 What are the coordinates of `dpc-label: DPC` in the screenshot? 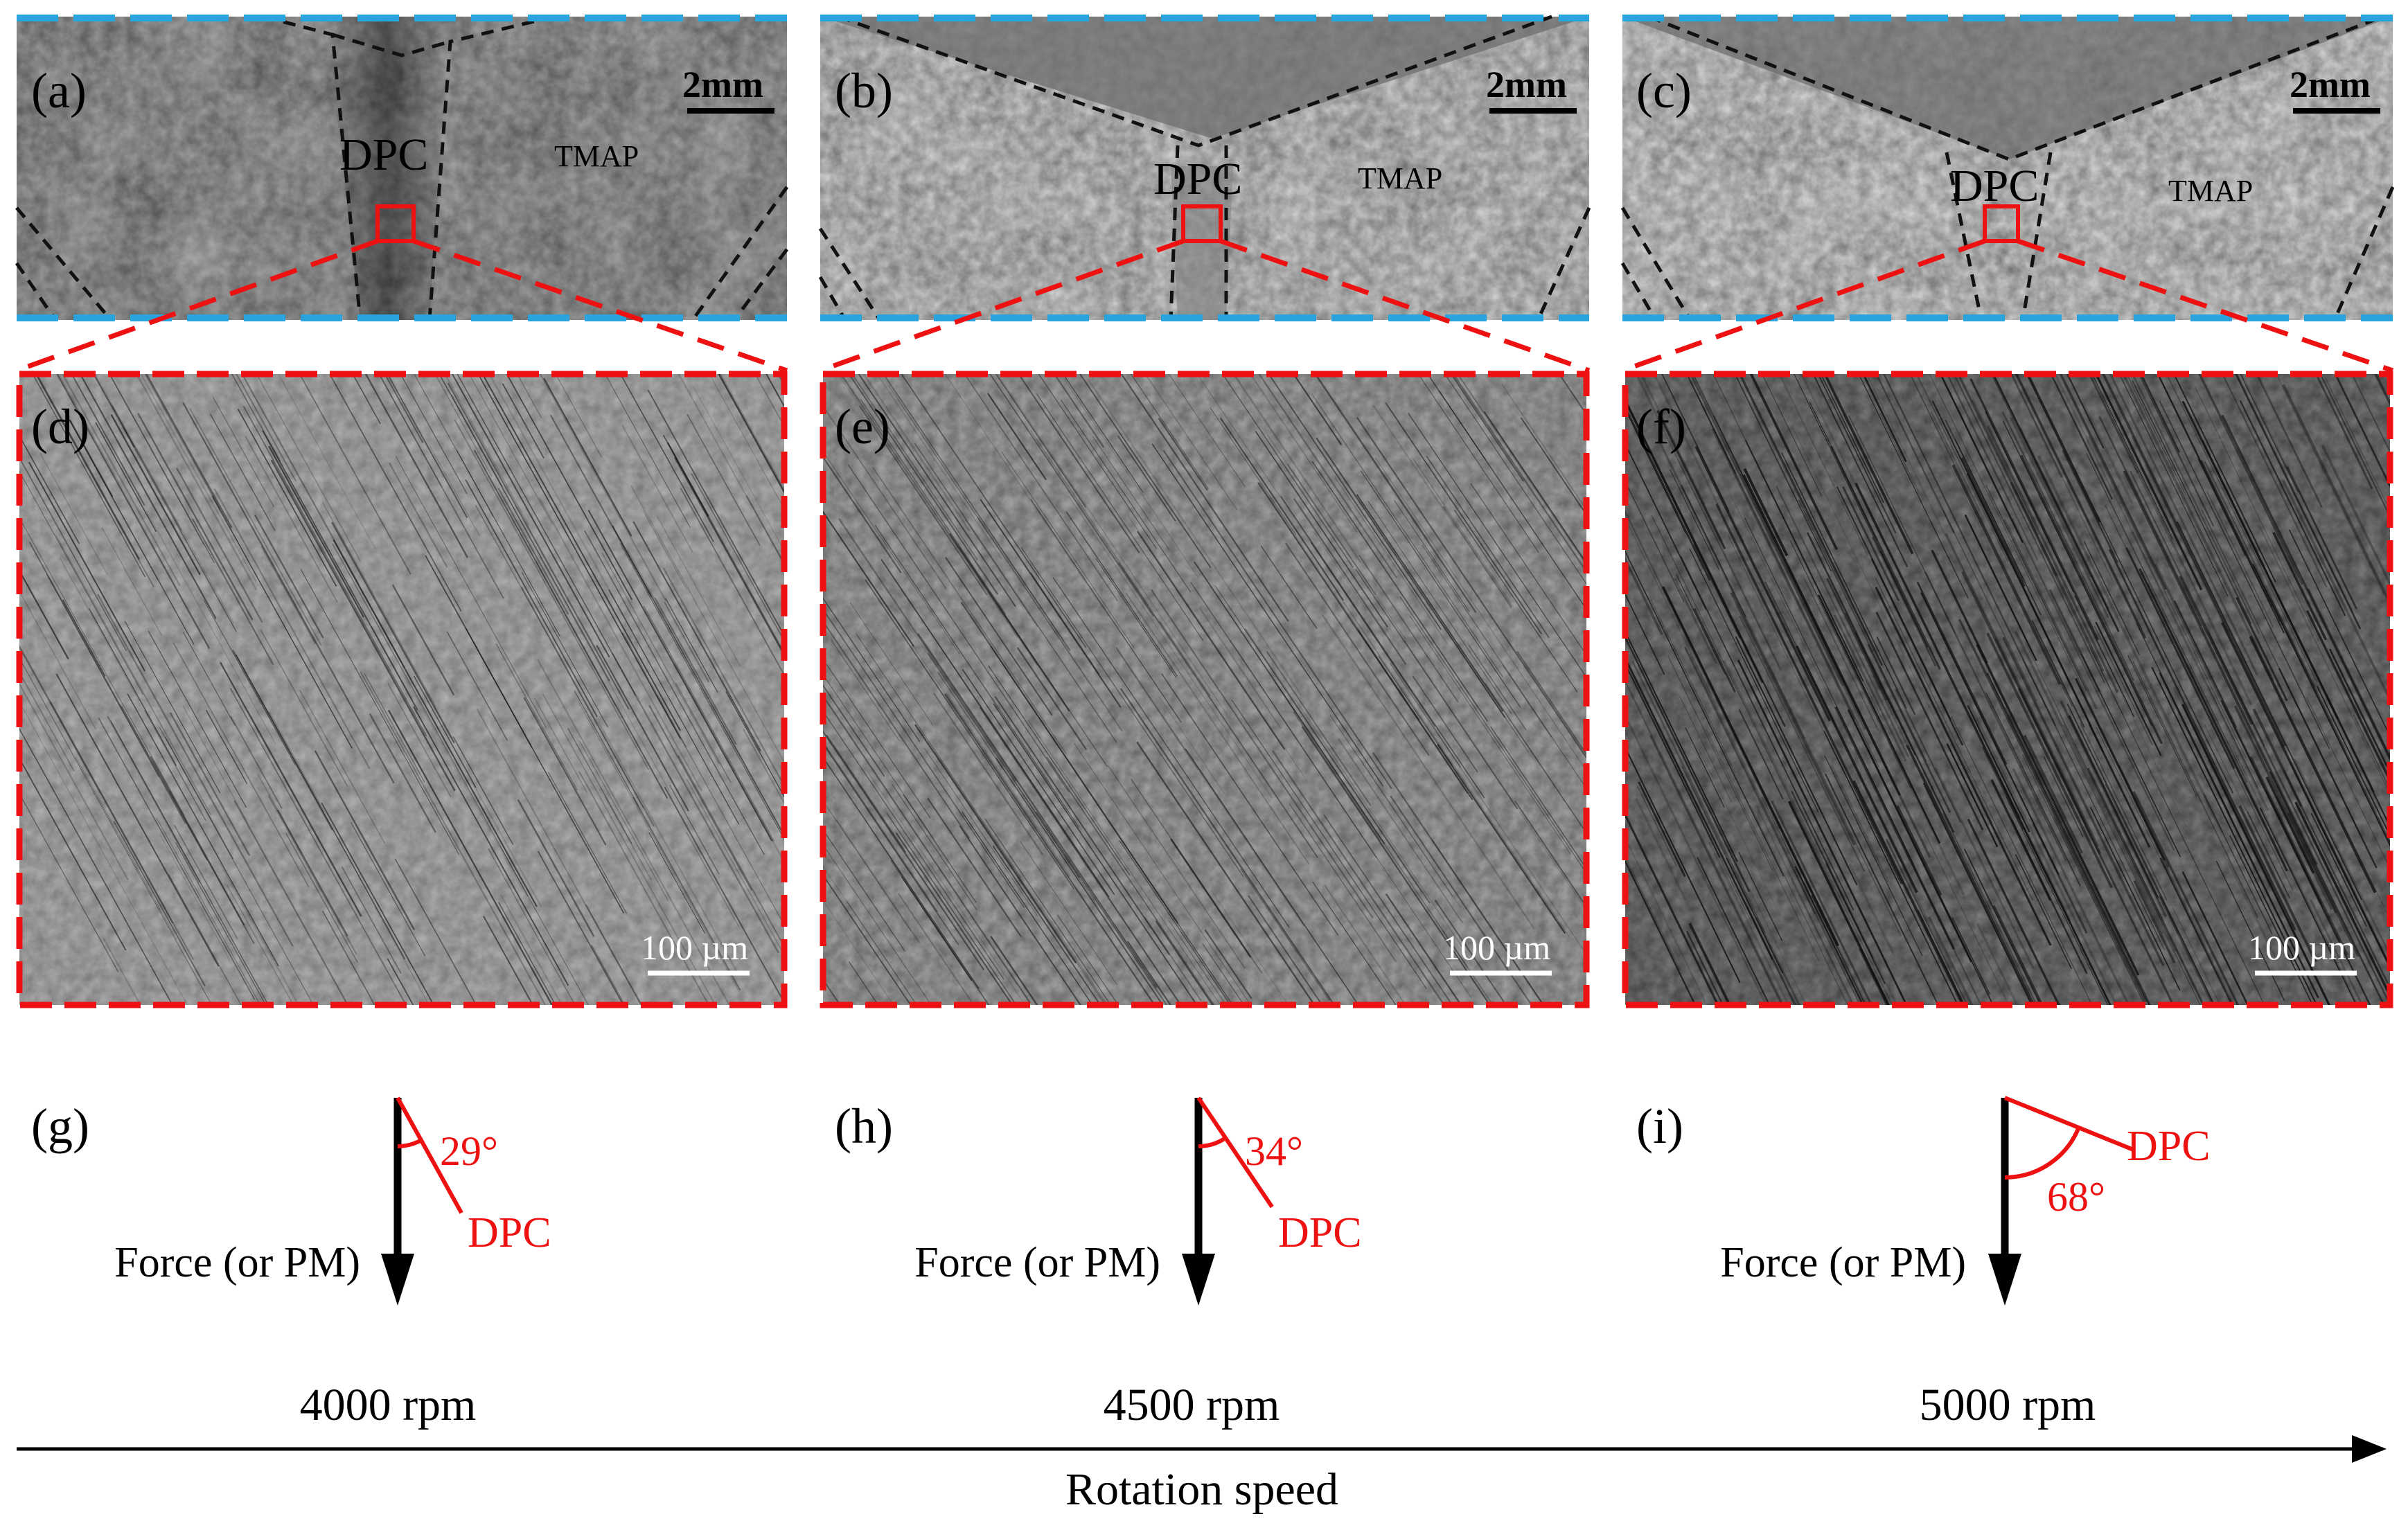 It's located at (1320, 1232).